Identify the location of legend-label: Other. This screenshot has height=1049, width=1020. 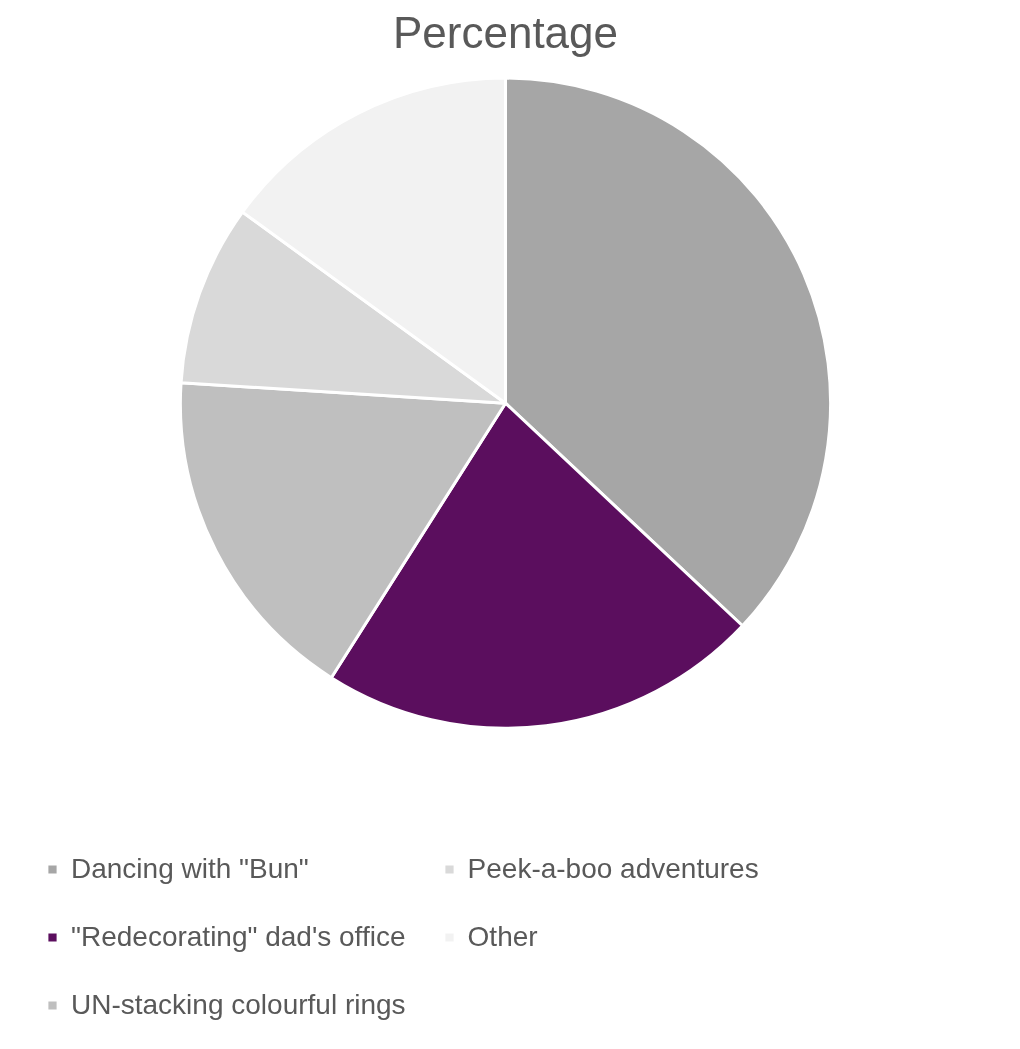
(502, 937).